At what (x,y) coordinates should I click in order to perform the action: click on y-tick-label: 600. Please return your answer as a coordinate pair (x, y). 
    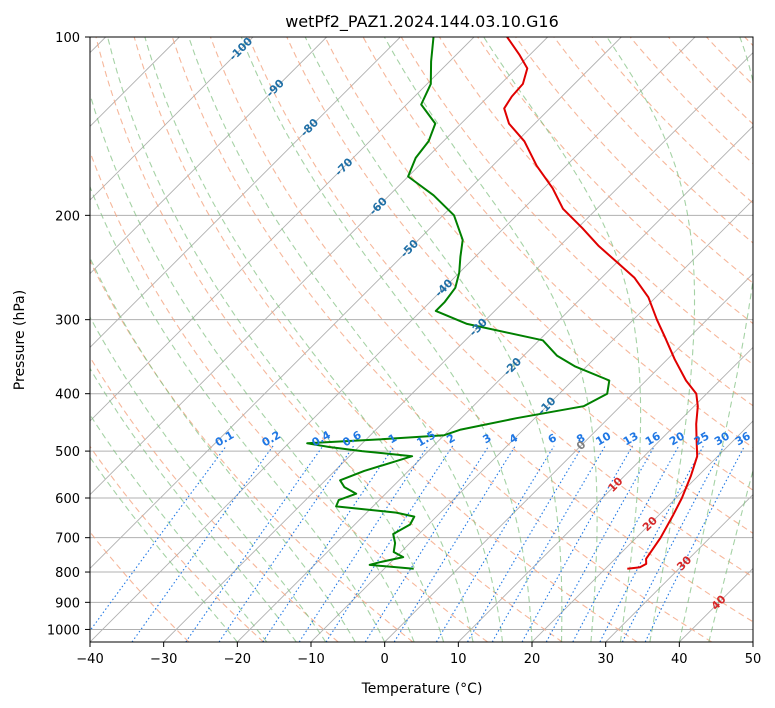
    Looking at the image, I should click on (67, 499).